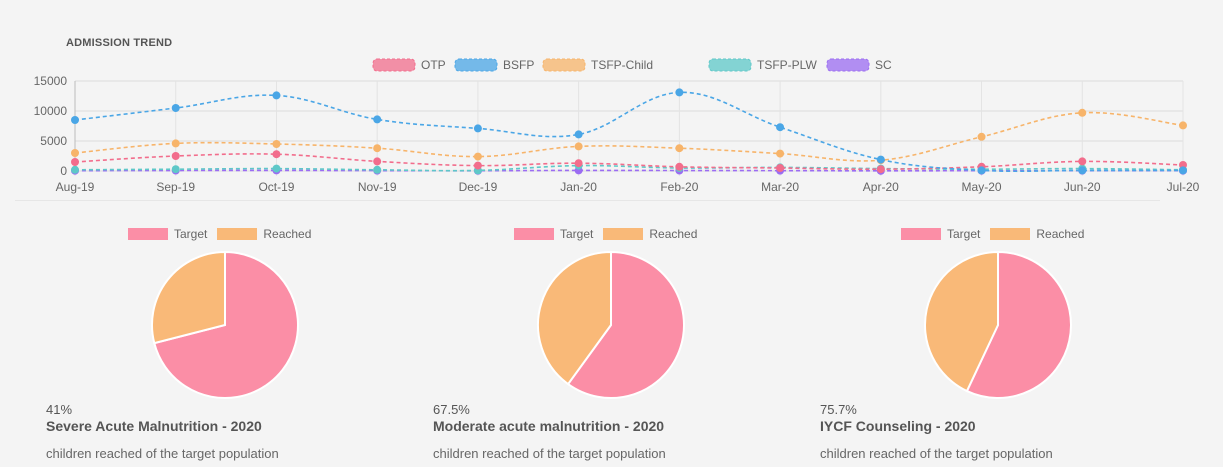 The image size is (1223, 467). I want to click on x-tick-label: Aug-19, so click(75, 187).